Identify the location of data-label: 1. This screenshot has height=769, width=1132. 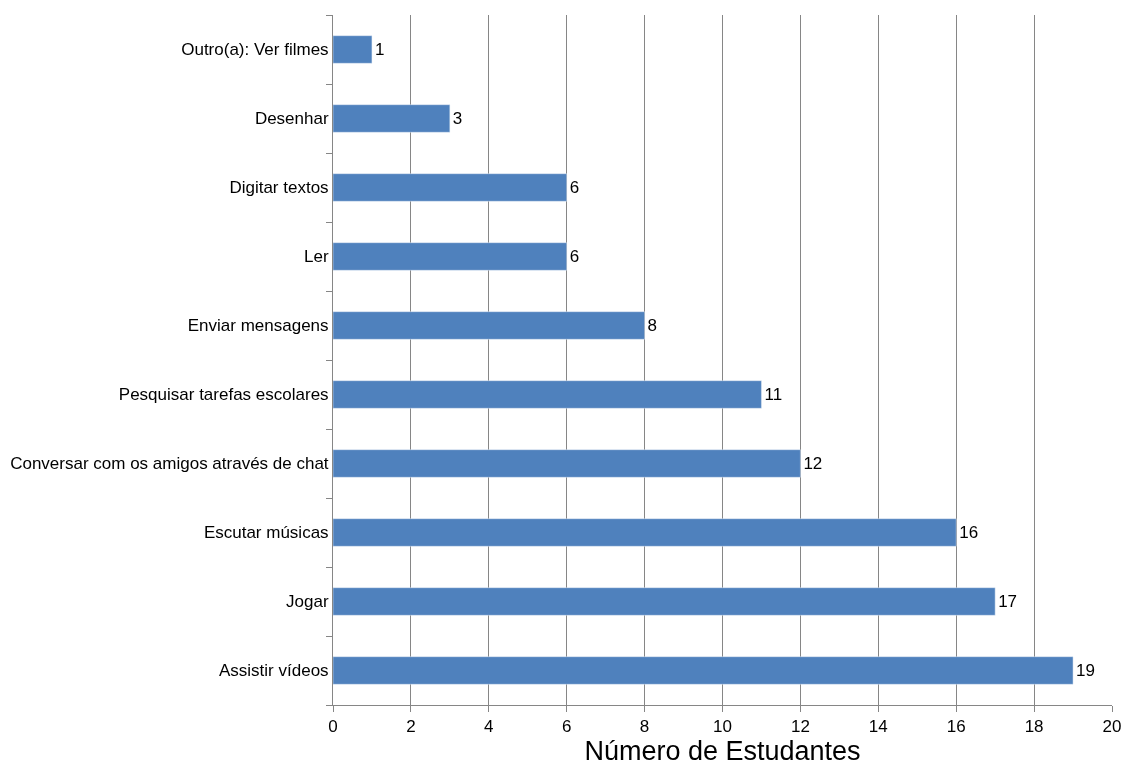
(379, 49).